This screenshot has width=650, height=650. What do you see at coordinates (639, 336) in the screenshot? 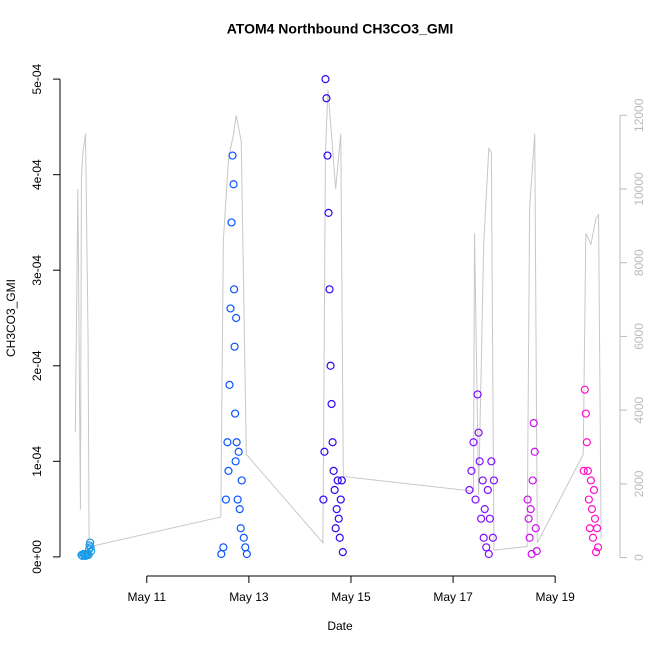
I see `y2-tick-label: 6000` at bounding box center [639, 336].